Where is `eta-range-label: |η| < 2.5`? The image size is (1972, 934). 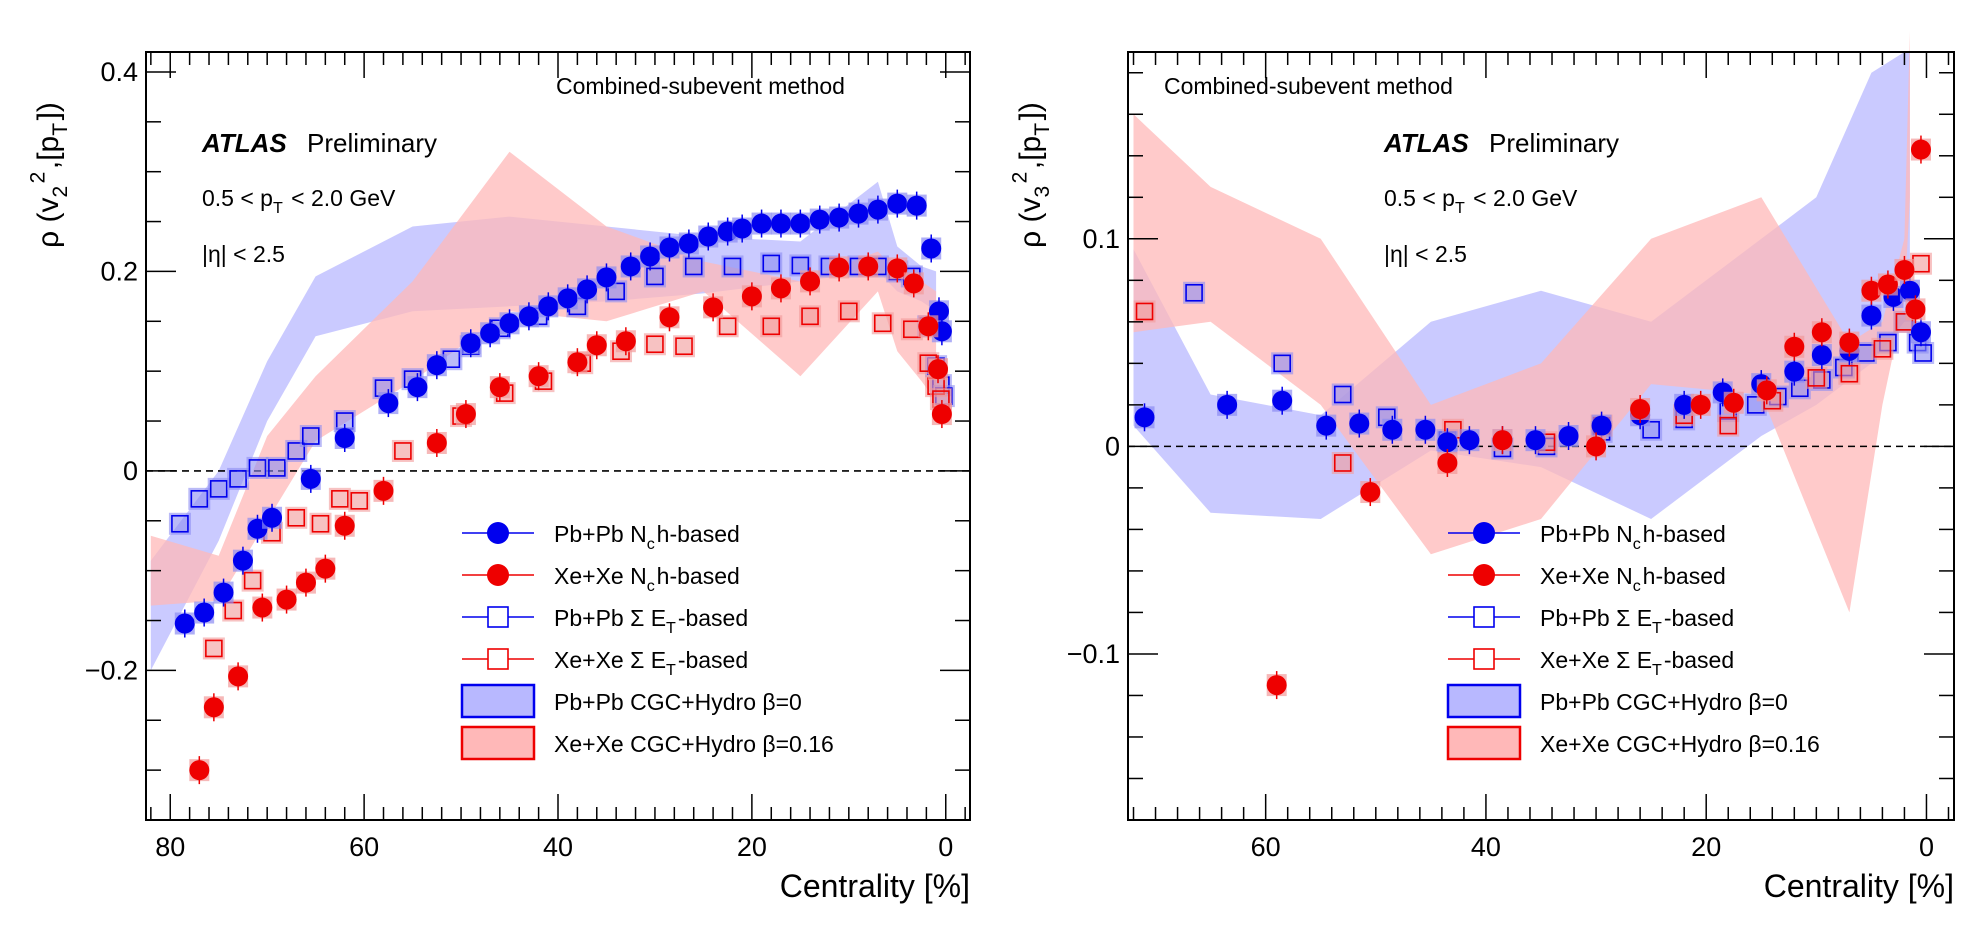 eta-range-label: |η| < 2.5 is located at coordinates (1425, 254).